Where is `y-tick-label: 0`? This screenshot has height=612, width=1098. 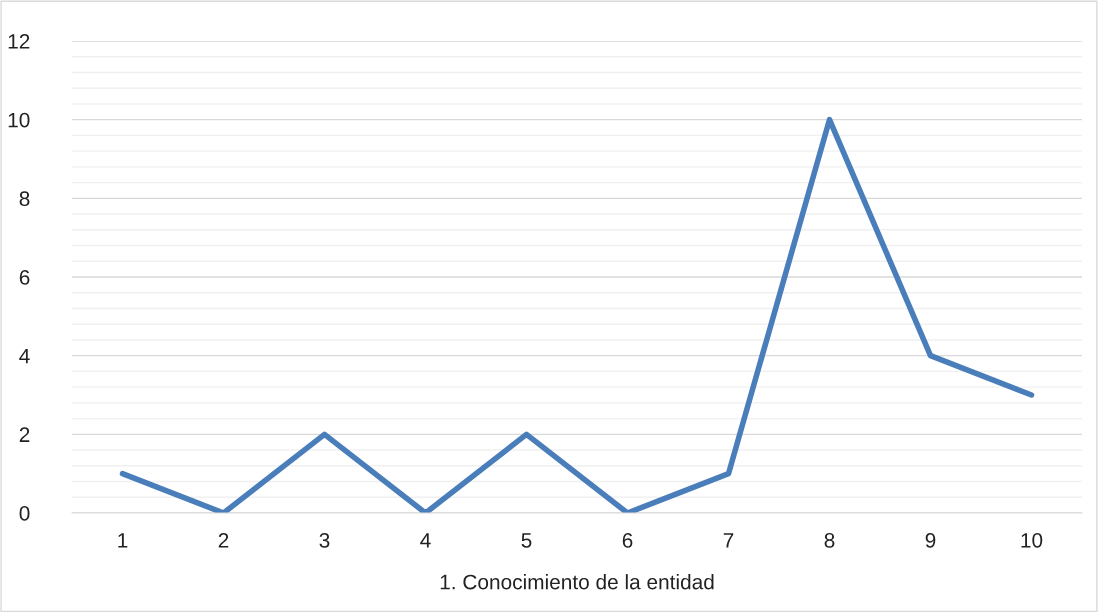
y-tick-label: 0 is located at coordinates (24, 513).